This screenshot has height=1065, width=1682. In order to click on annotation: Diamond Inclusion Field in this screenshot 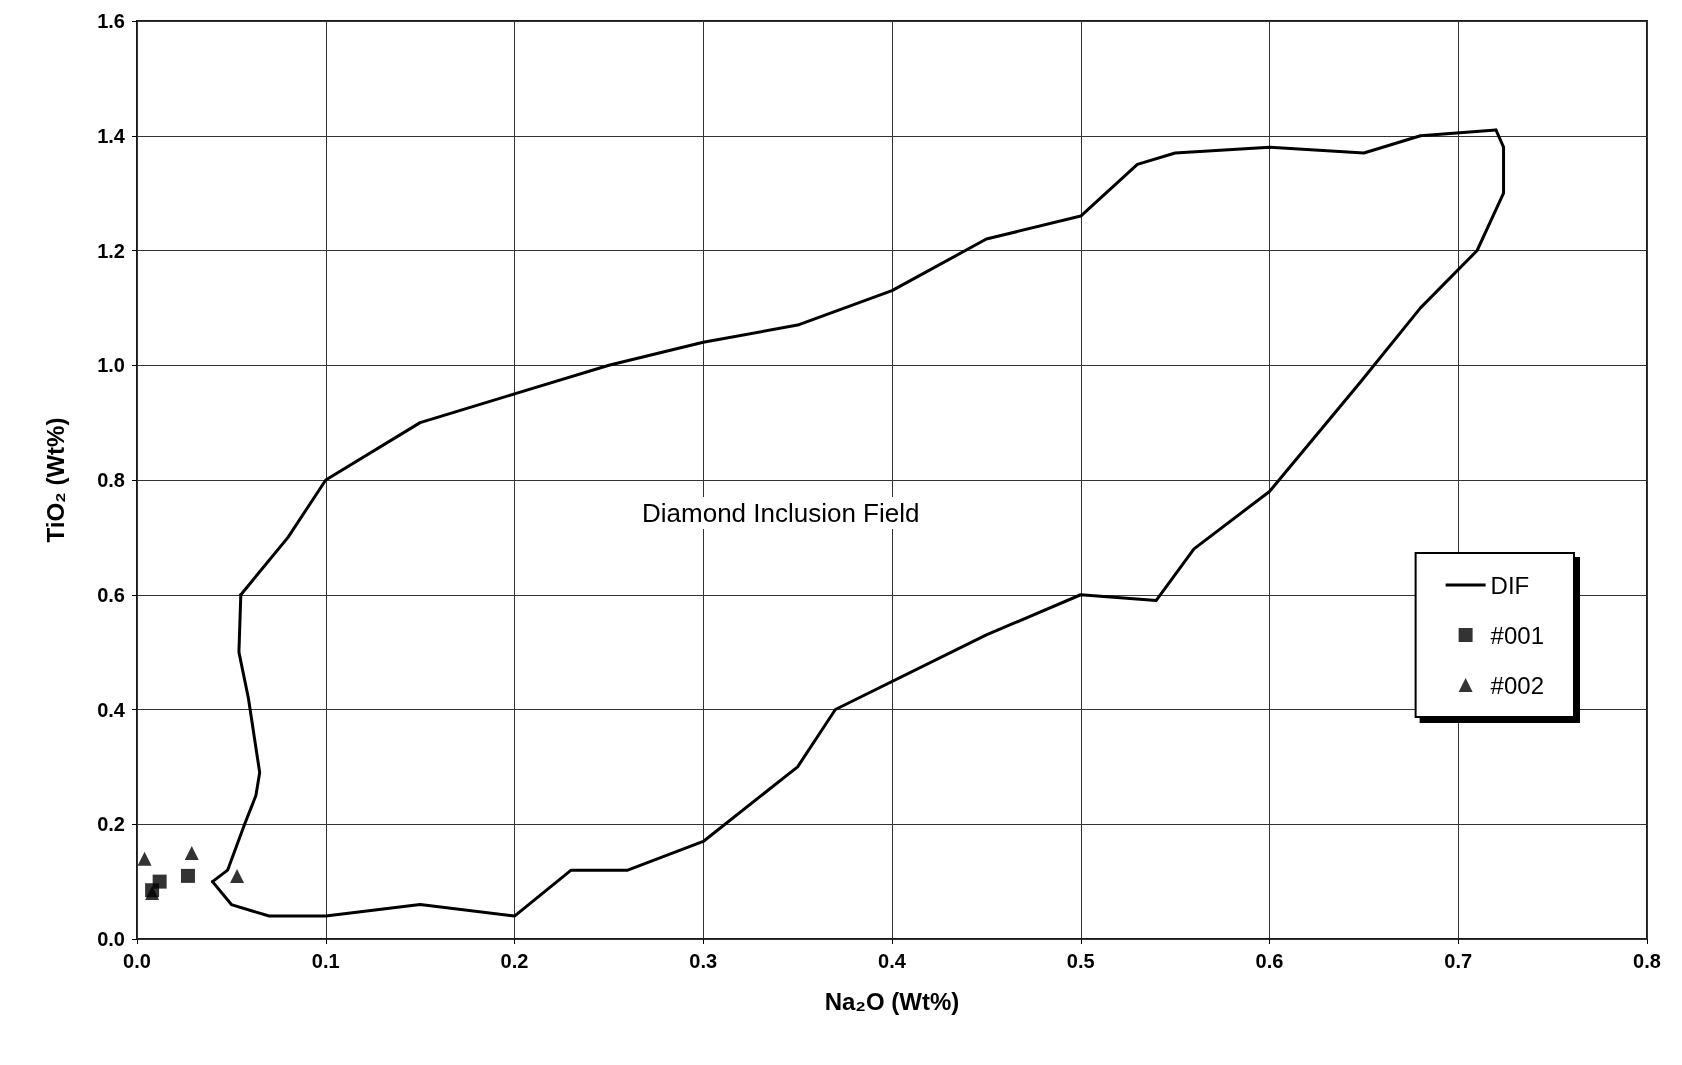, I will do `click(781, 513)`.